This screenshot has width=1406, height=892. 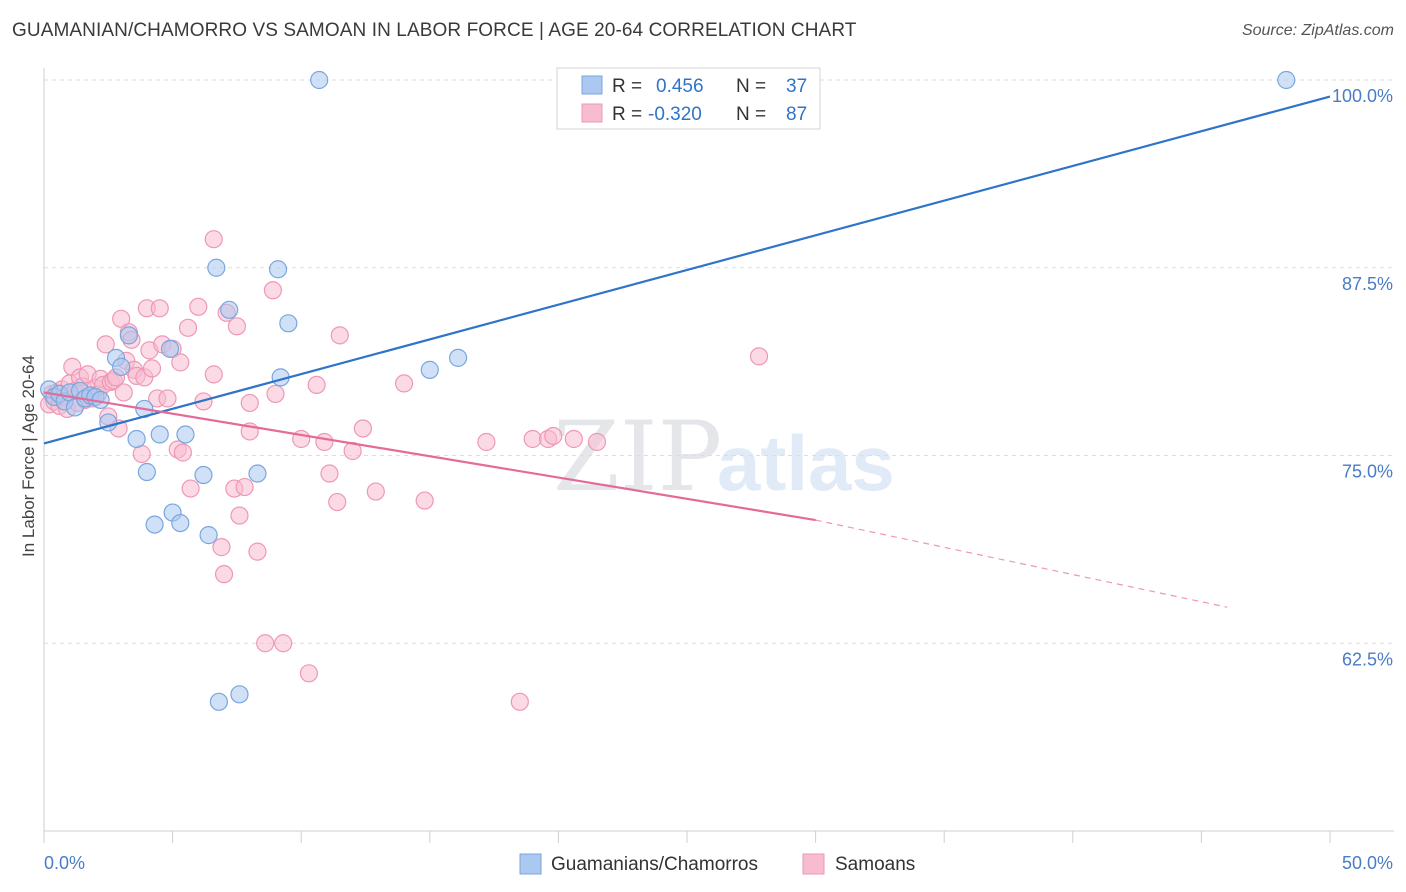 I want to click on y-tick-label: 100.0%, so click(x=1362, y=96).